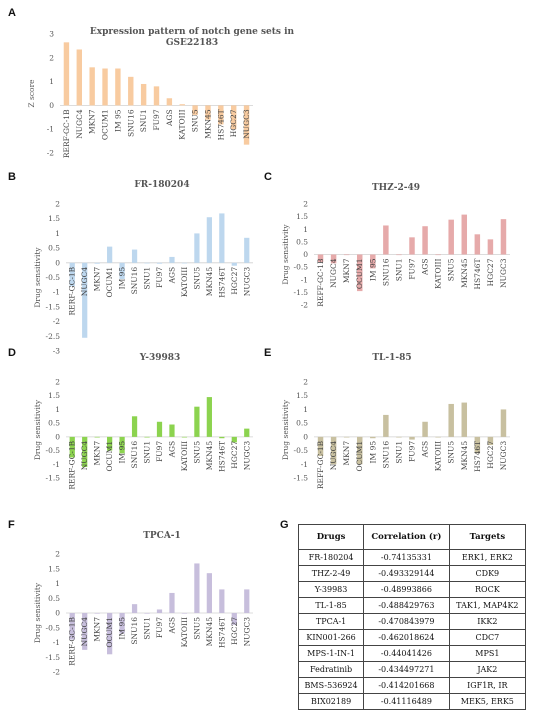 Image resolution: width=536 pixels, height=712 pixels. Describe the element at coordinates (487, 557) in the screenshot. I see `target-cell: ERK1, ERK2` at that location.